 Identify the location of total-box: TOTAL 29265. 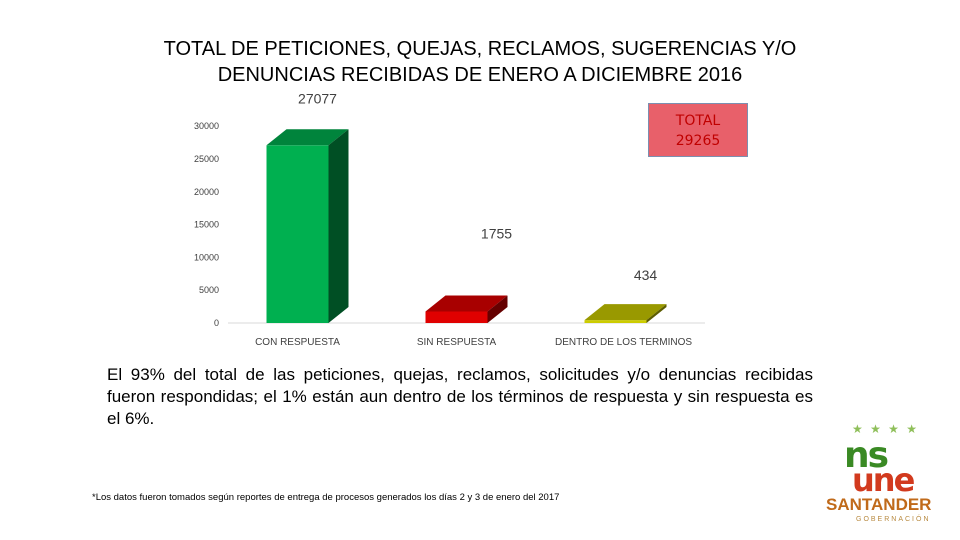
(698, 130).